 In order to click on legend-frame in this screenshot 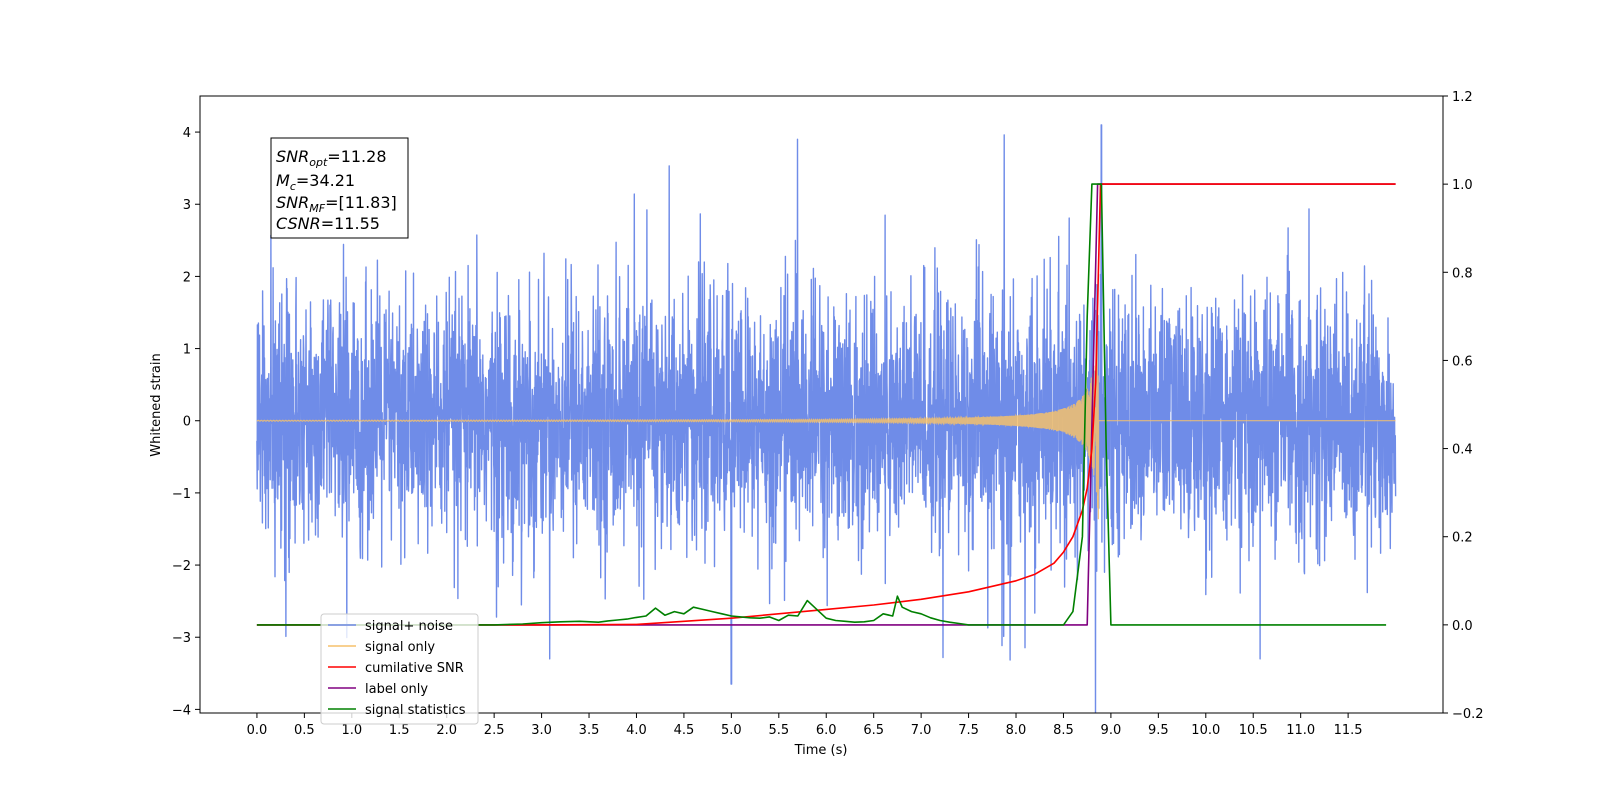, I will do `click(399, 669)`.